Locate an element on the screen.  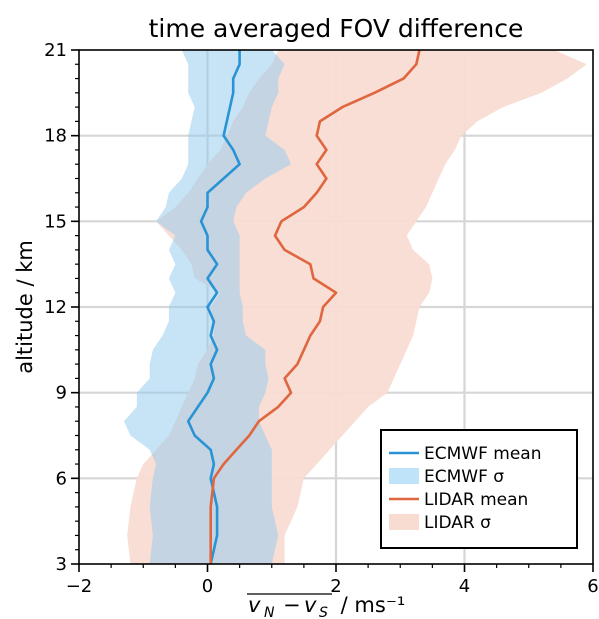
x-tick-label-3: 4 is located at coordinates (464, 586).